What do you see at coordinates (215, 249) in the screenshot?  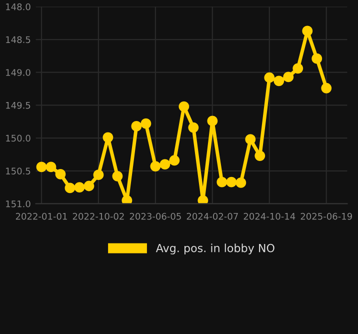 I see `legend-label: Avg. pos. in lobby NO` at bounding box center [215, 249].